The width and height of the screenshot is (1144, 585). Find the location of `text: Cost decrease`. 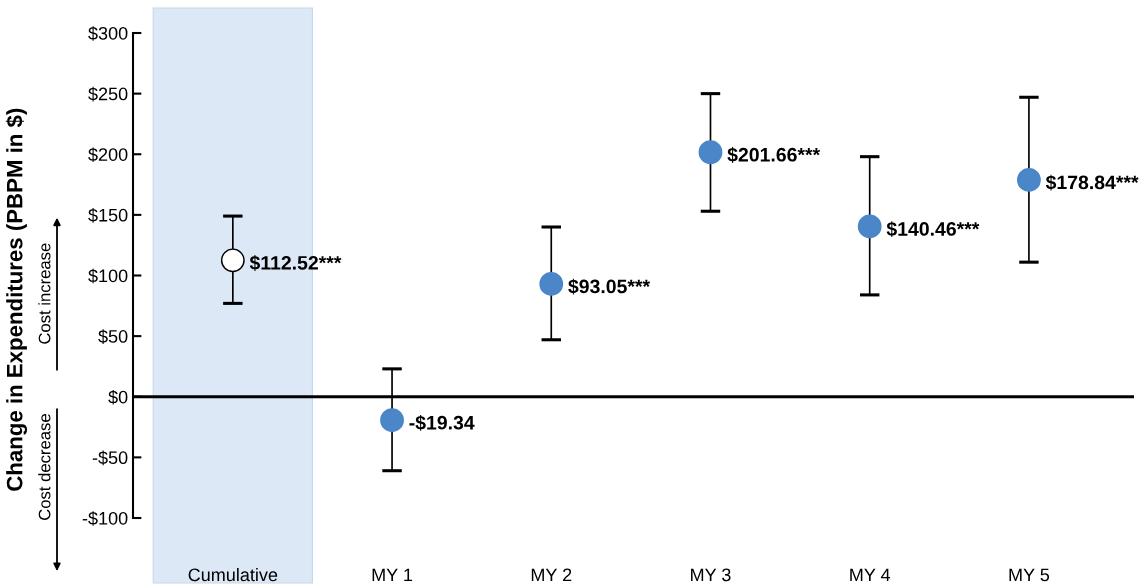

text: Cost decrease is located at coordinates (44, 467).